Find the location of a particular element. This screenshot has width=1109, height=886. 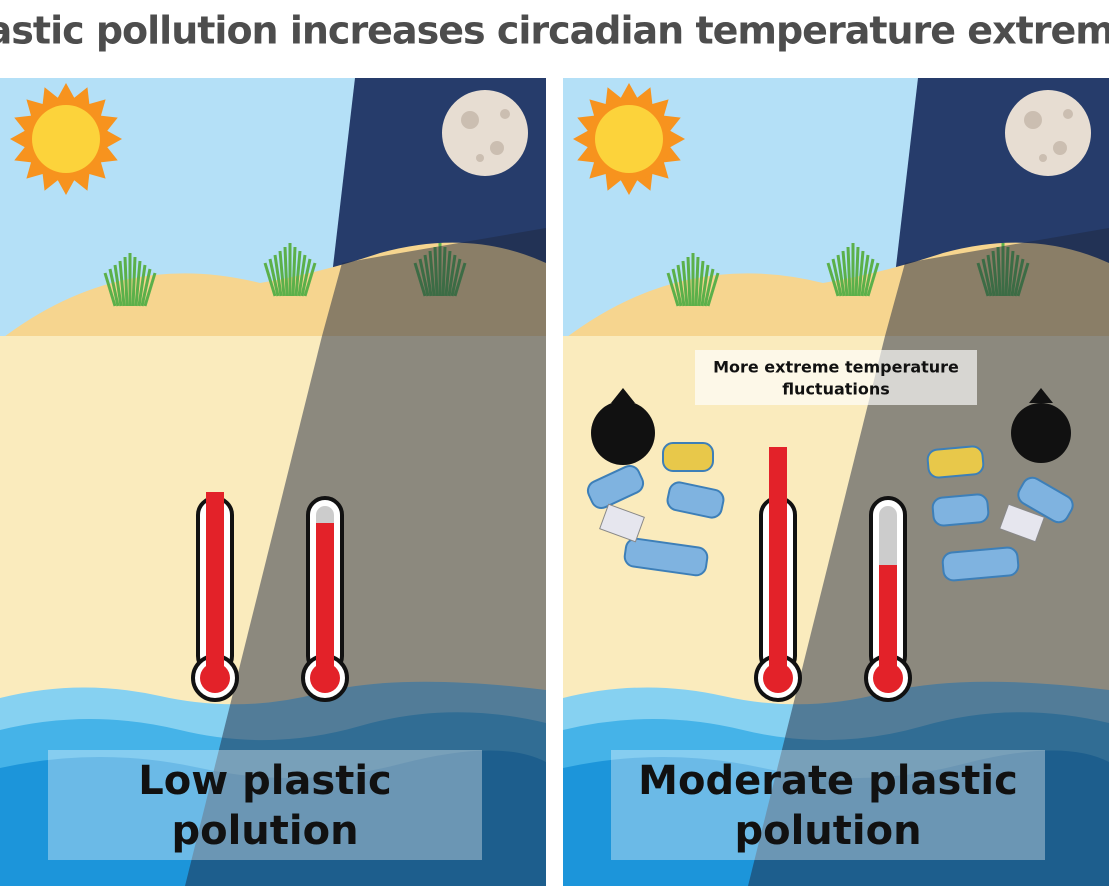

annotation: More extreme temperature is located at coordinates (836, 367).